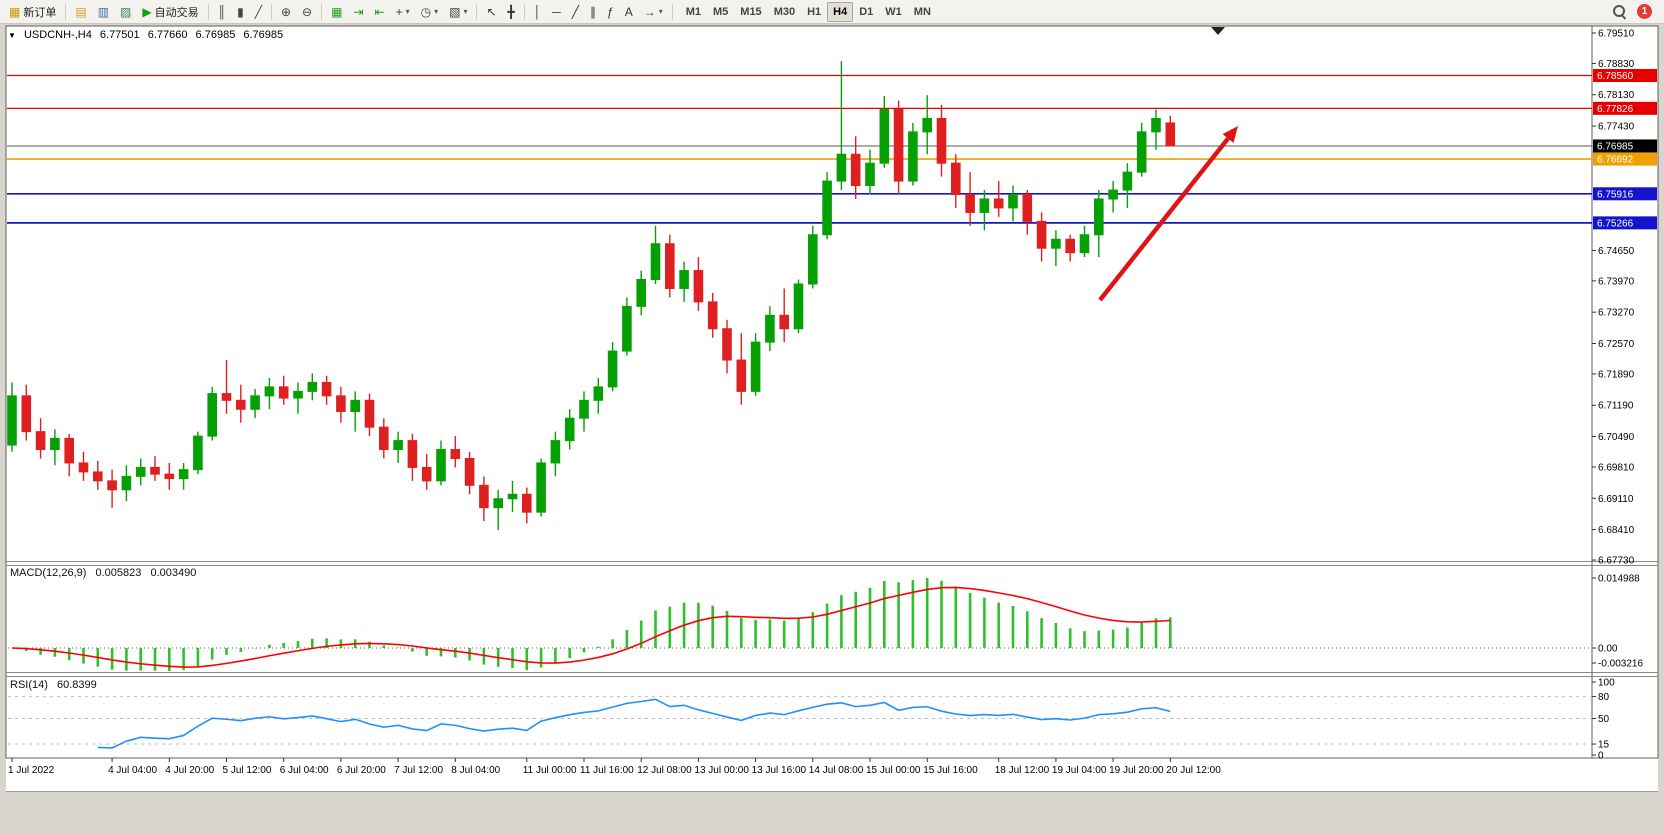 This screenshot has width=1664, height=834. Describe the element at coordinates (1608, 649) in the screenshot. I see `svg-text: 0.00` at that location.